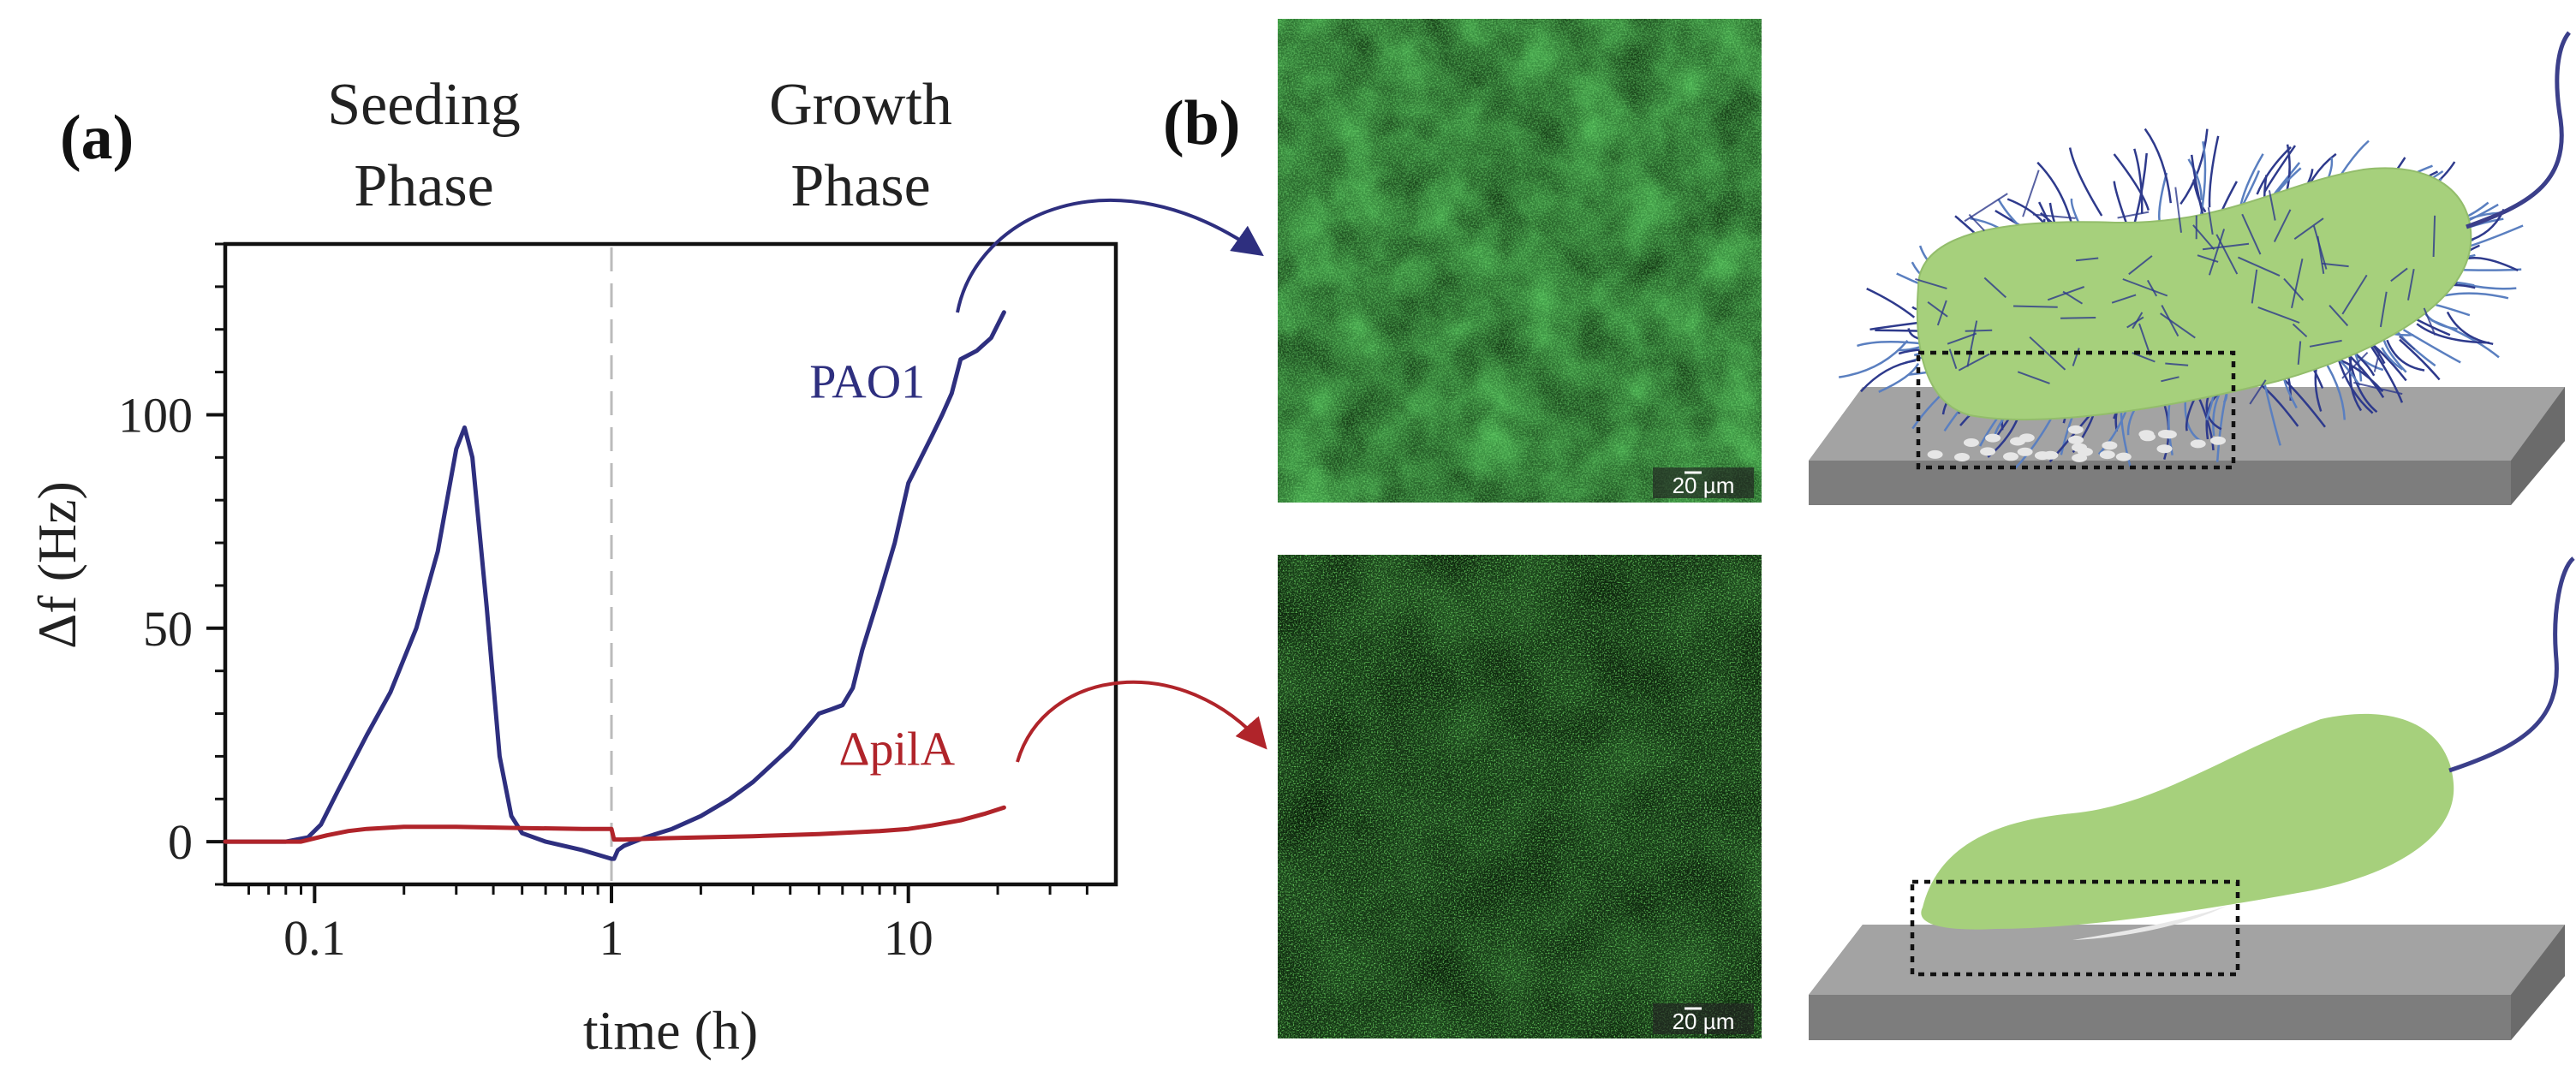 Image resolution: width=2576 pixels, height=1083 pixels. What do you see at coordinates (1520, 261) in the screenshot?
I see `micrograph-pao1: 20 µm` at bounding box center [1520, 261].